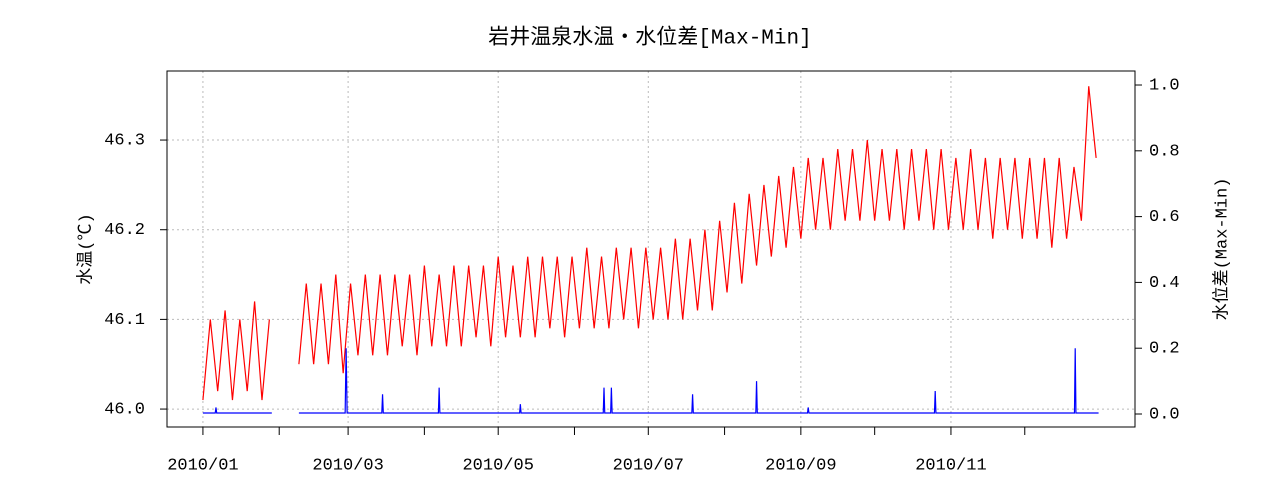 This screenshot has height=500, width=1280. I want to click on x-tick-label: 2010/03, so click(347, 465).